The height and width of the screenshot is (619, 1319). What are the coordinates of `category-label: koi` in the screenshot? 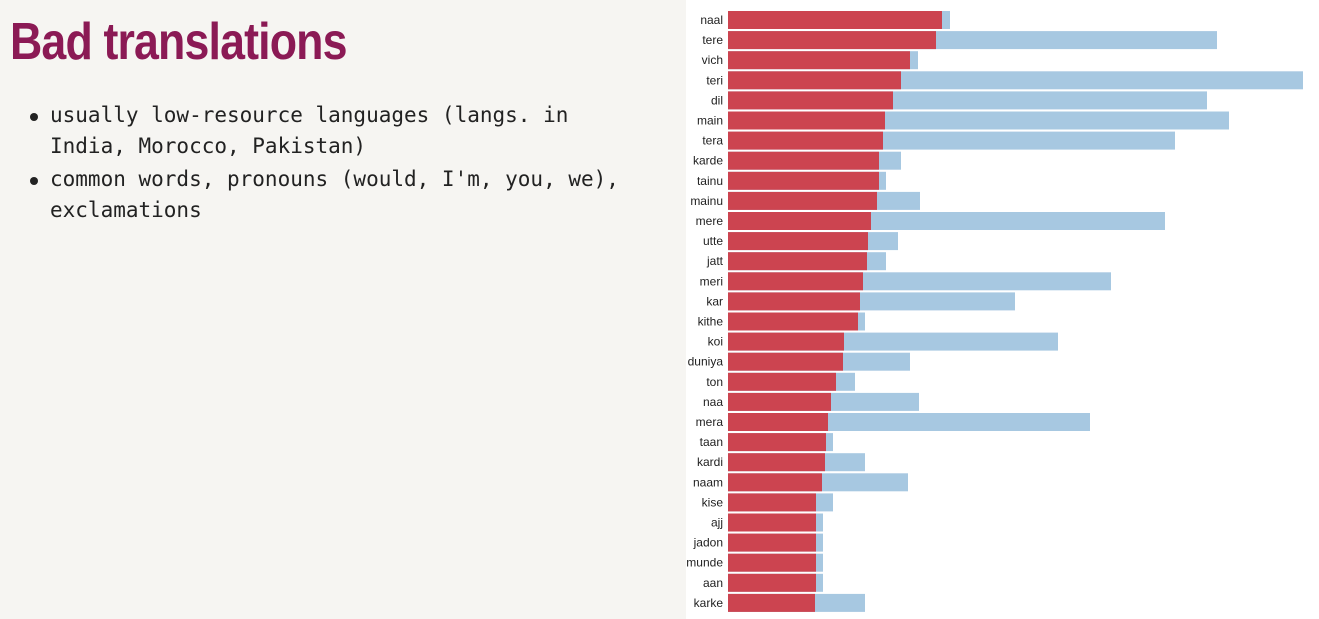 It's located at (715, 342).